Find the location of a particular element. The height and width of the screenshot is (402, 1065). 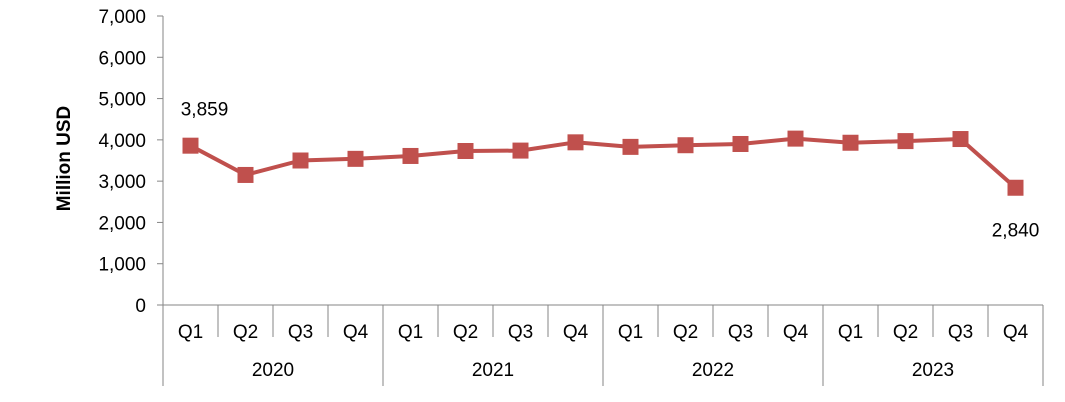

data-label: 2,840 is located at coordinates (1016, 231).